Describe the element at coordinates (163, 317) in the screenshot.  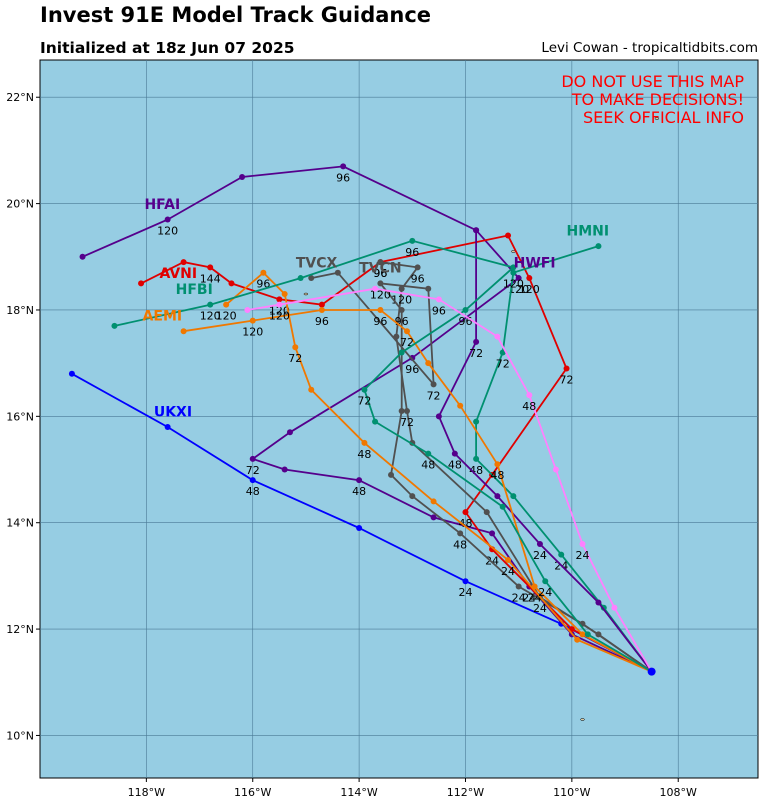
I see `model-label-aemi: AEMI` at that location.